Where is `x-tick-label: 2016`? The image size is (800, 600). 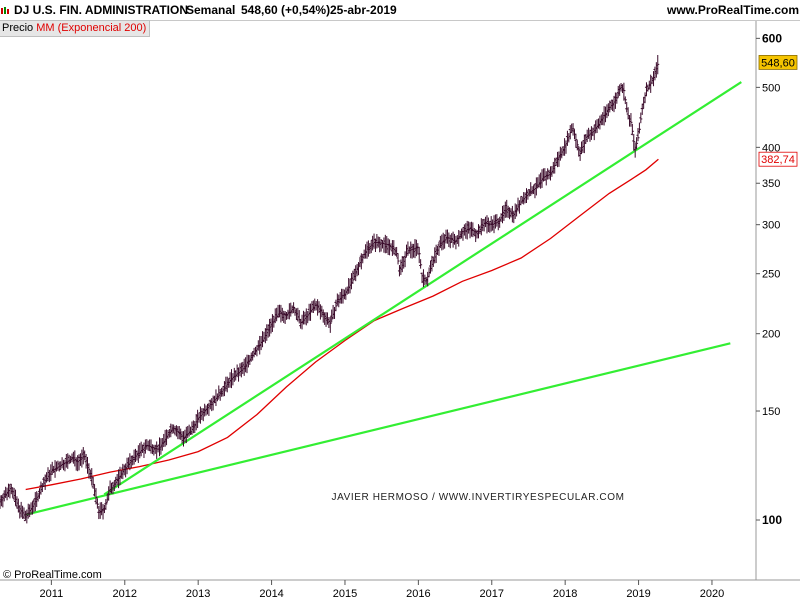 x-tick-label: 2016 is located at coordinates (418, 594).